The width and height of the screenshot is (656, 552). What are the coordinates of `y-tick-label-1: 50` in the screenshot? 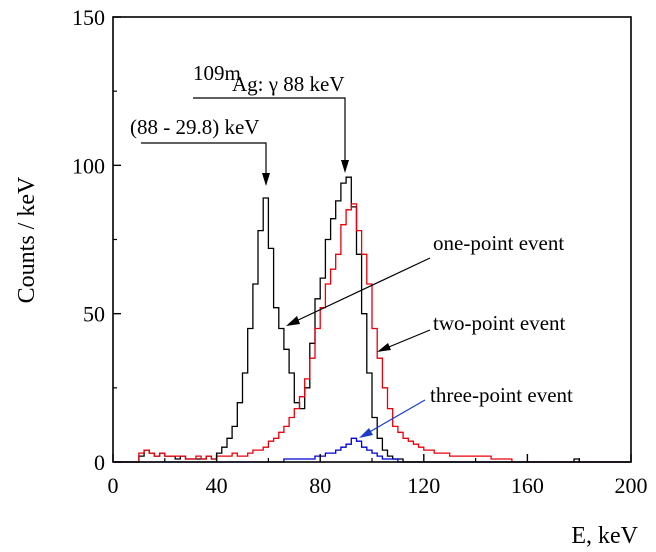 It's located at (94, 314).